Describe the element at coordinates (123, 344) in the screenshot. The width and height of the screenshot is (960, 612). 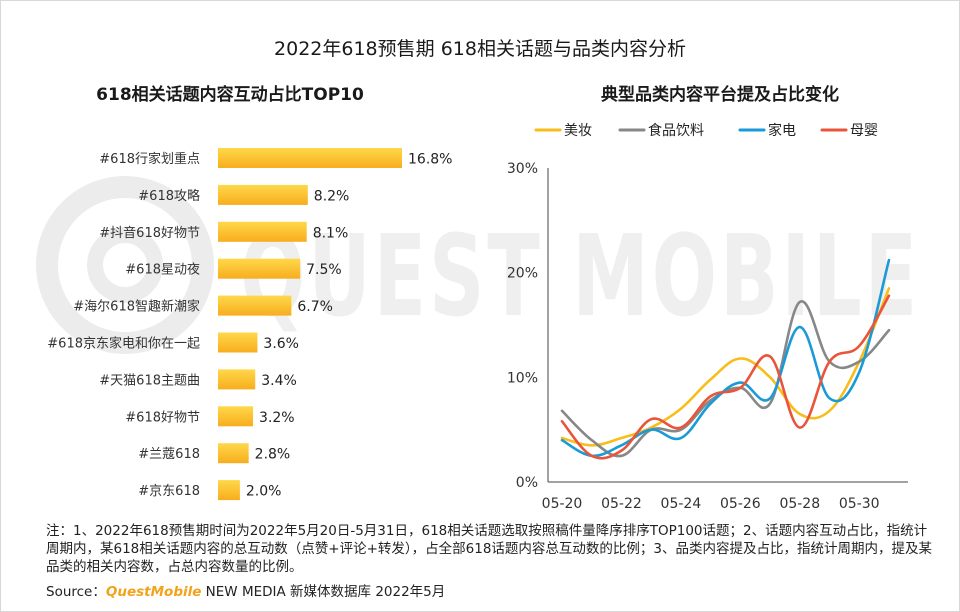
I see `bar-category-label: #618京东家电和你在一起` at that location.